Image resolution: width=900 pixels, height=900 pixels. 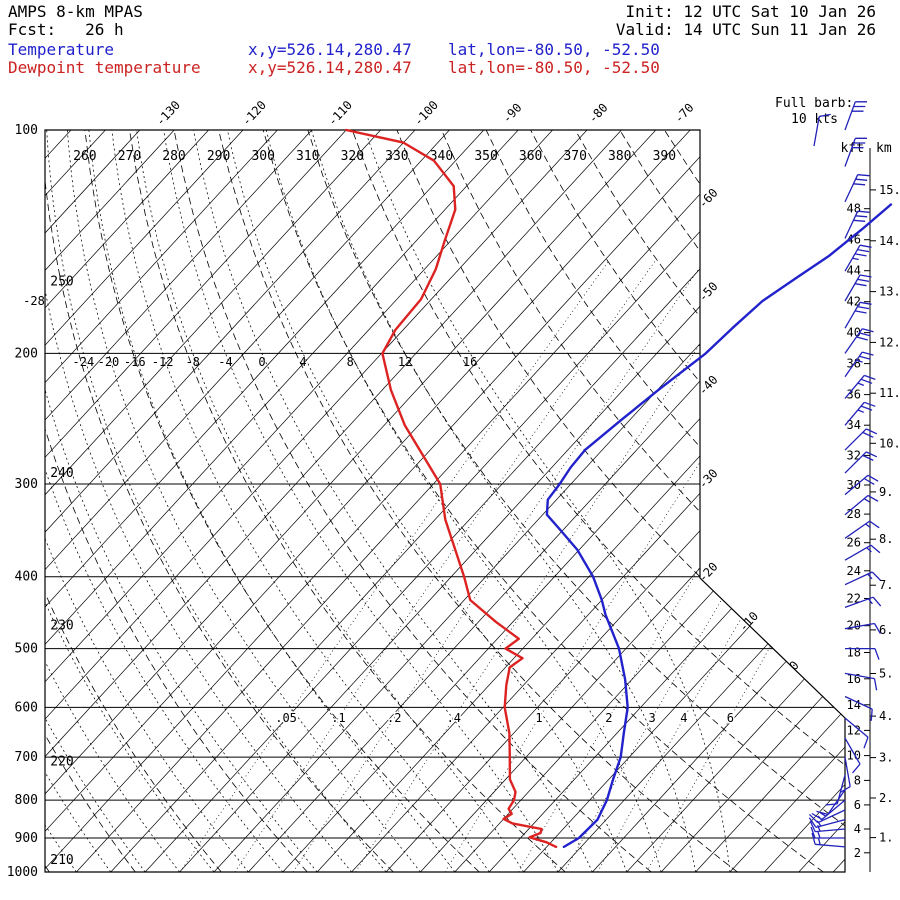 What do you see at coordinates (854, 271) in the screenshot?
I see `svg-text: 44` at bounding box center [854, 271].